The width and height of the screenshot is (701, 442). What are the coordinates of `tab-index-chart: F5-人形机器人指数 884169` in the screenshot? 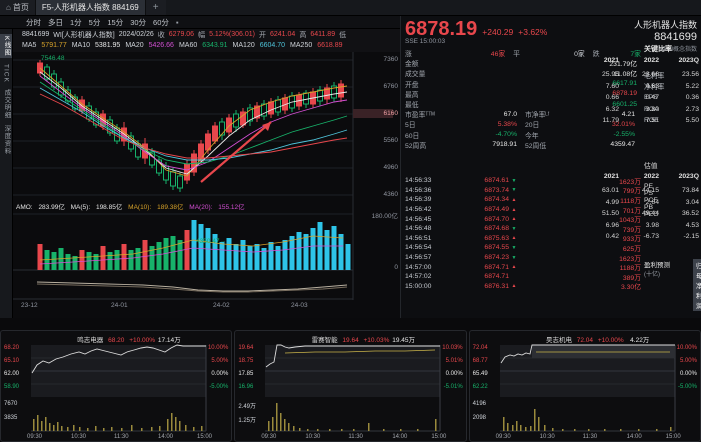 It's located at (90, 7).